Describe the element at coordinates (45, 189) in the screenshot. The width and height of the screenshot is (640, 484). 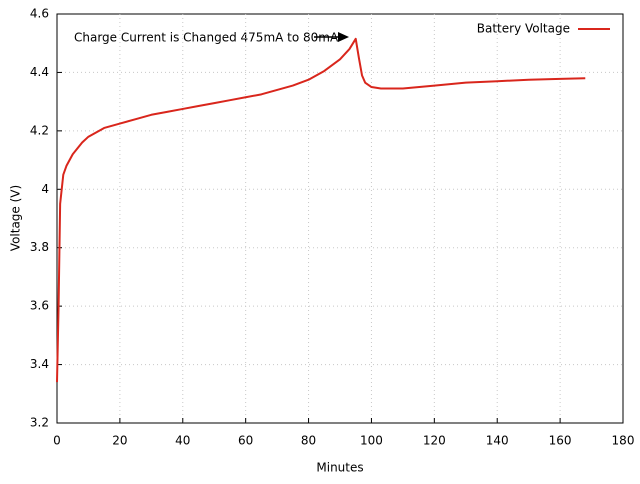
I see `y-tick-label: 4` at that location.